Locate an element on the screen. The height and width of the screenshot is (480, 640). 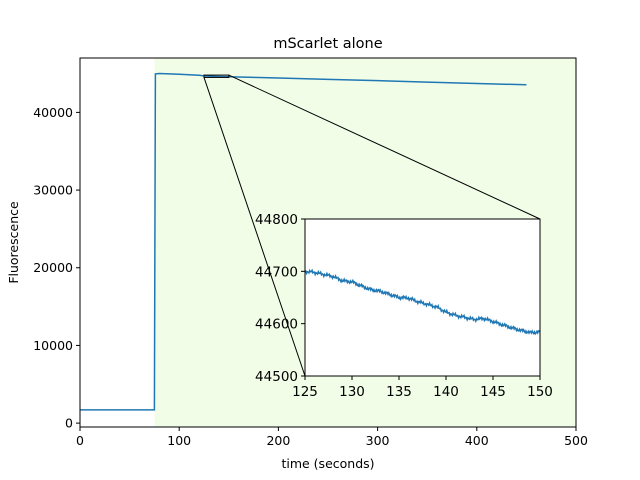
inset-frame is located at coordinates (422, 297).